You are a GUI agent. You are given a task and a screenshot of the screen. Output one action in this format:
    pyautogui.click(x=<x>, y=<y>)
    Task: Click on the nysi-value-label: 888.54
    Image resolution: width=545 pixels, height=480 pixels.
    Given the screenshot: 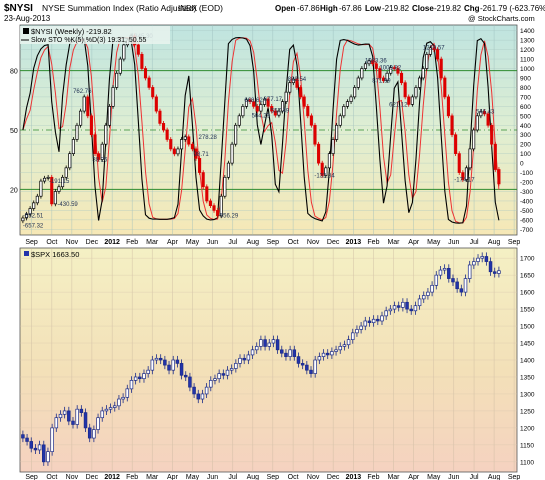 What is the action you would take?
    pyautogui.click(x=297, y=80)
    